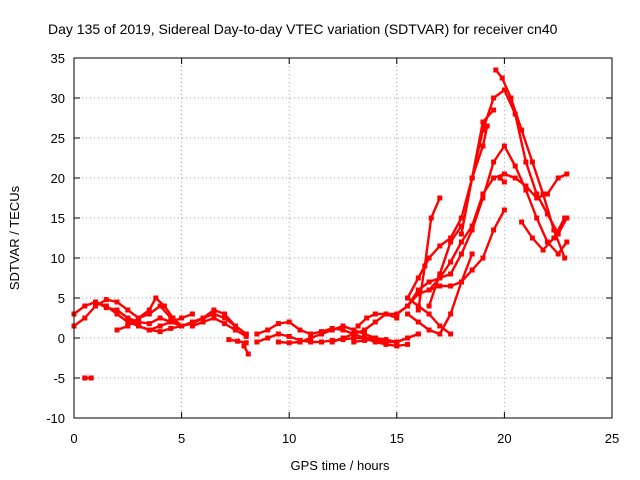 The height and width of the screenshot is (480, 640). What do you see at coordinates (340, 465) in the screenshot?
I see `x-axis-label: GPS time / hours` at bounding box center [340, 465].